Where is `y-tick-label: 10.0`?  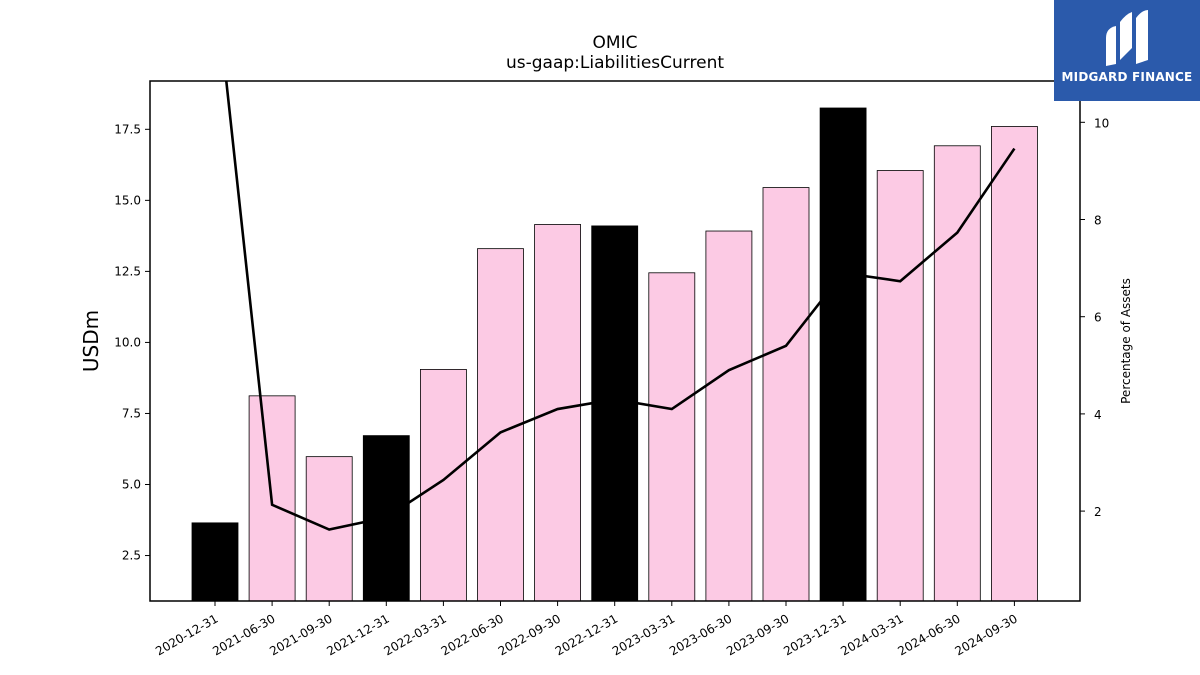
y-tick-label: 10.0 is located at coordinates (127, 342).